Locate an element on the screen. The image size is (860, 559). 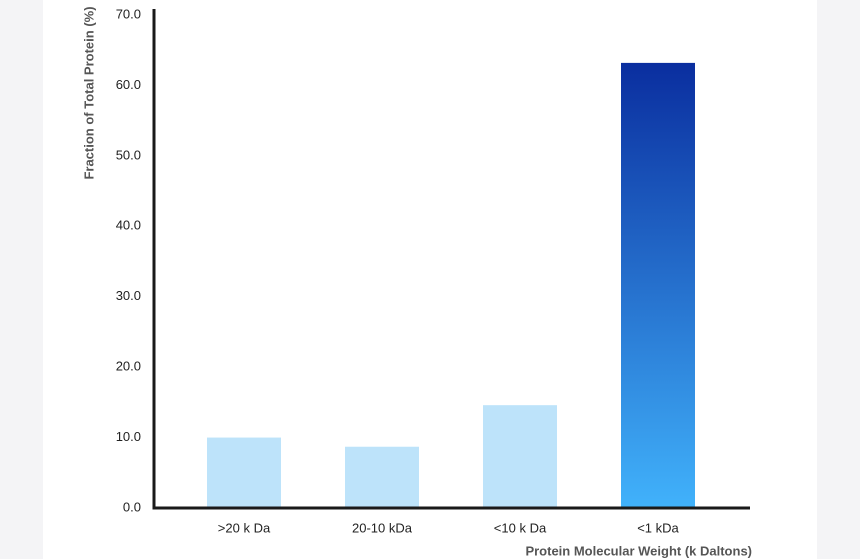
y-tick-label: 30.0 is located at coordinates (128, 295).